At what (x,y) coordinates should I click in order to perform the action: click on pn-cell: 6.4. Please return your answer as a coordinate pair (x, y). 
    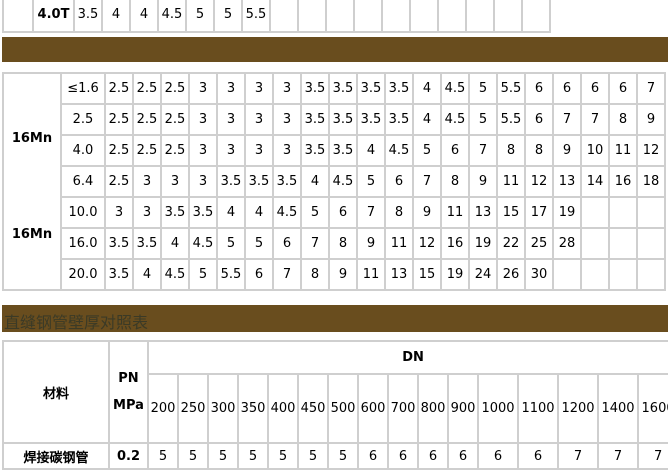
    Looking at the image, I should click on (83, 181).